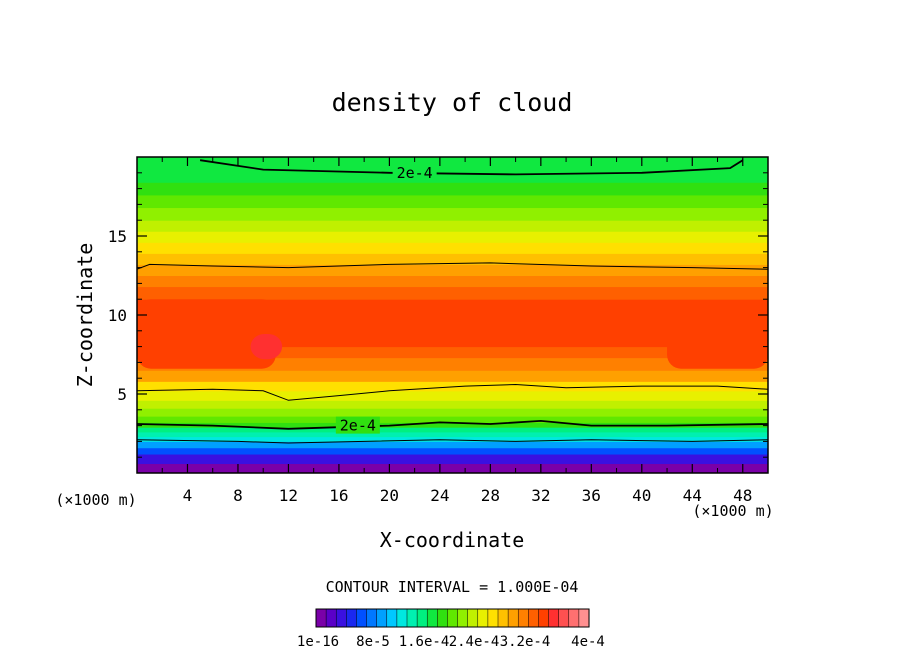 The width and height of the screenshot is (904, 654). Describe the element at coordinates (692, 495) in the screenshot. I see `x-tick-label: 44` at that location.